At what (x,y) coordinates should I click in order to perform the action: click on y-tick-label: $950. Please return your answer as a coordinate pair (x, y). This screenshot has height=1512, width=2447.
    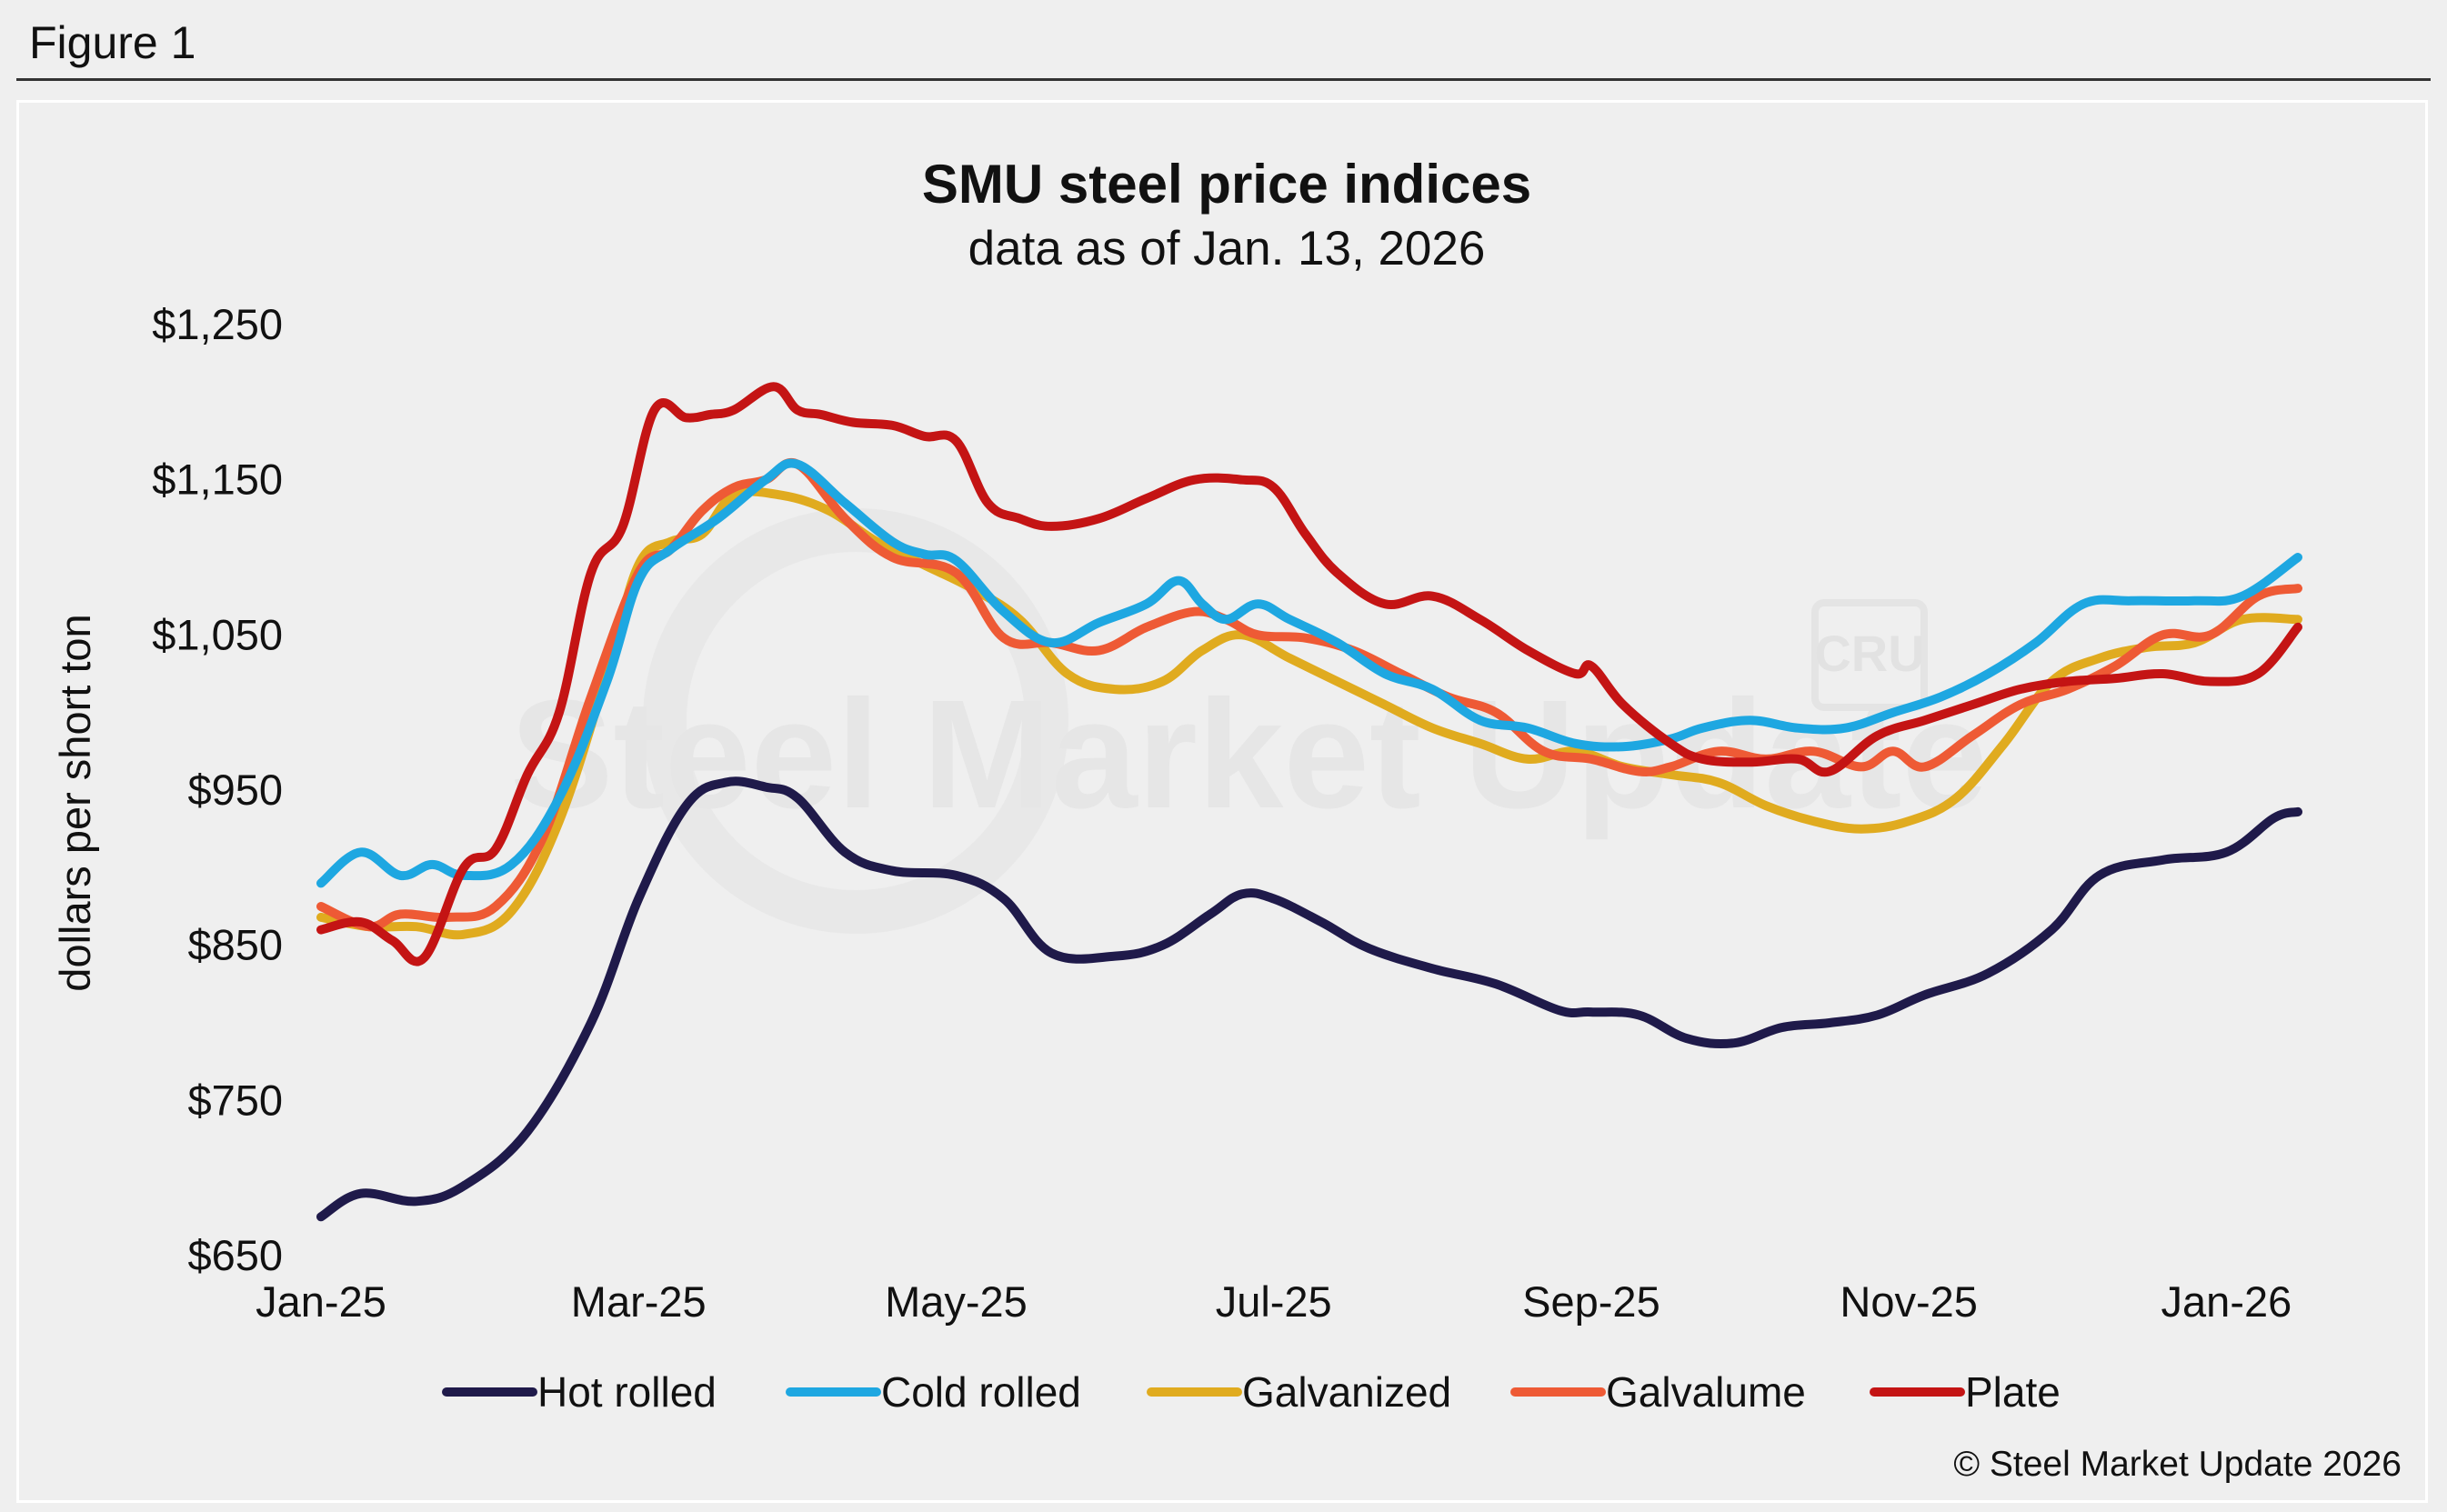
    Looking at the image, I should click on (235, 790).